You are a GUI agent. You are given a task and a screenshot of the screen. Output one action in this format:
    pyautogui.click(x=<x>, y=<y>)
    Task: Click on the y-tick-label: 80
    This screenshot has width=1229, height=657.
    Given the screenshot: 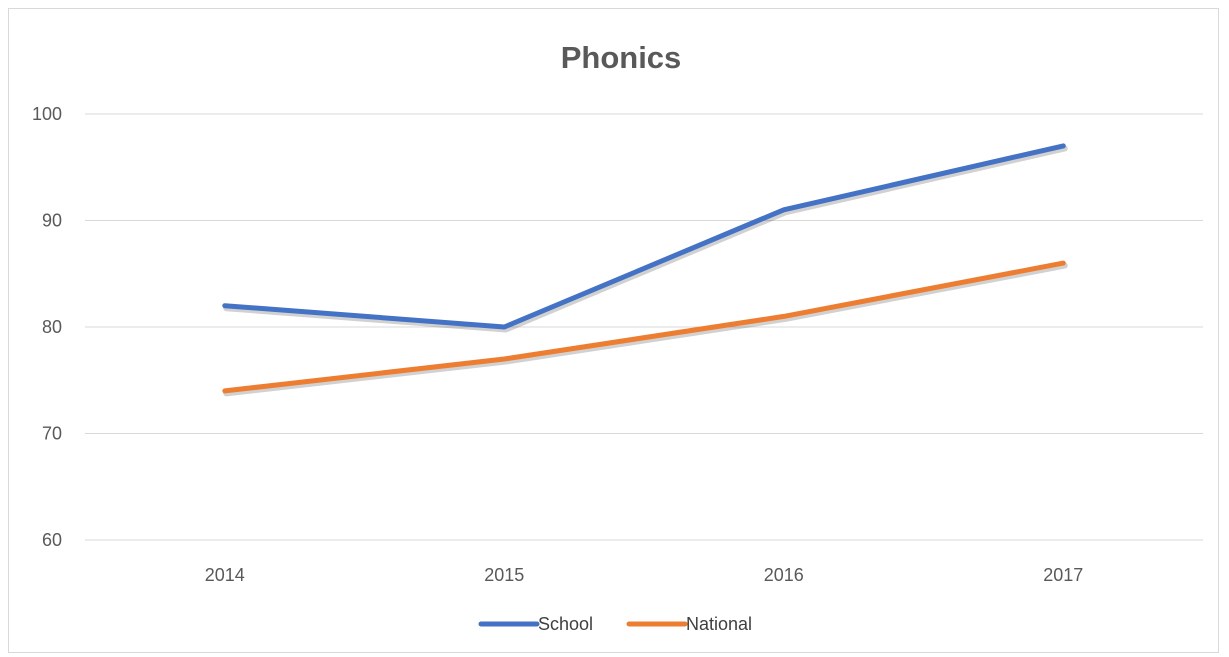 What is the action you would take?
    pyautogui.click(x=52, y=327)
    